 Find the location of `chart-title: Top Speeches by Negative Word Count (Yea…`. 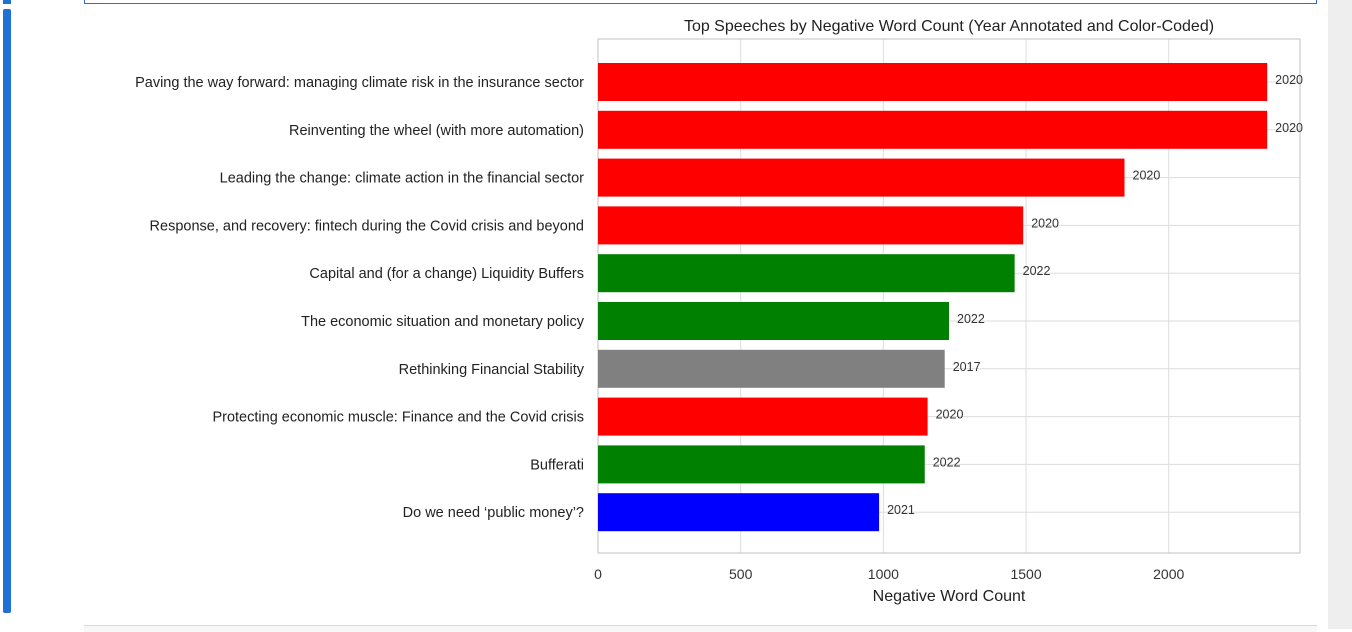

chart-title: Top Speeches by Negative Word Count (Yea… is located at coordinates (949, 26).